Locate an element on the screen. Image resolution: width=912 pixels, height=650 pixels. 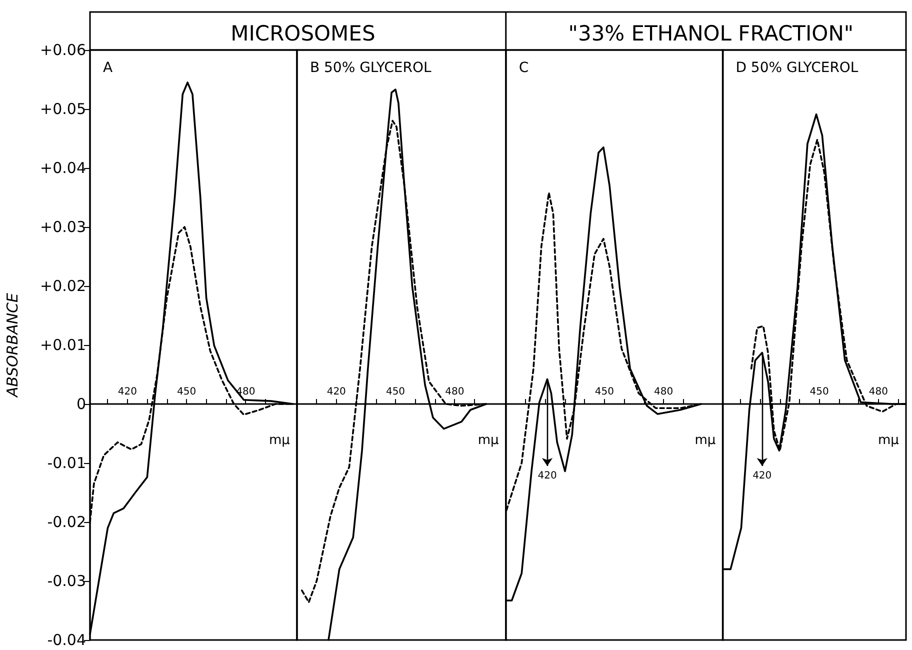
y-tick-label: +0.01 is located at coordinates (63, 345).